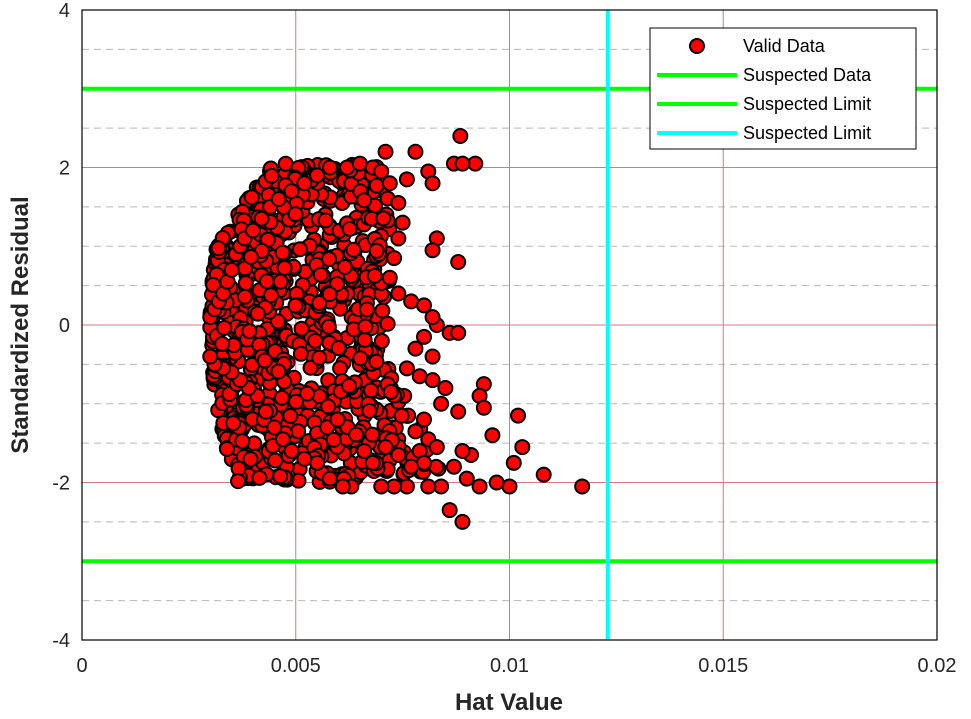 This screenshot has width=971, height=719. What do you see at coordinates (64, 169) in the screenshot?
I see `y-tick-label: 2` at bounding box center [64, 169].